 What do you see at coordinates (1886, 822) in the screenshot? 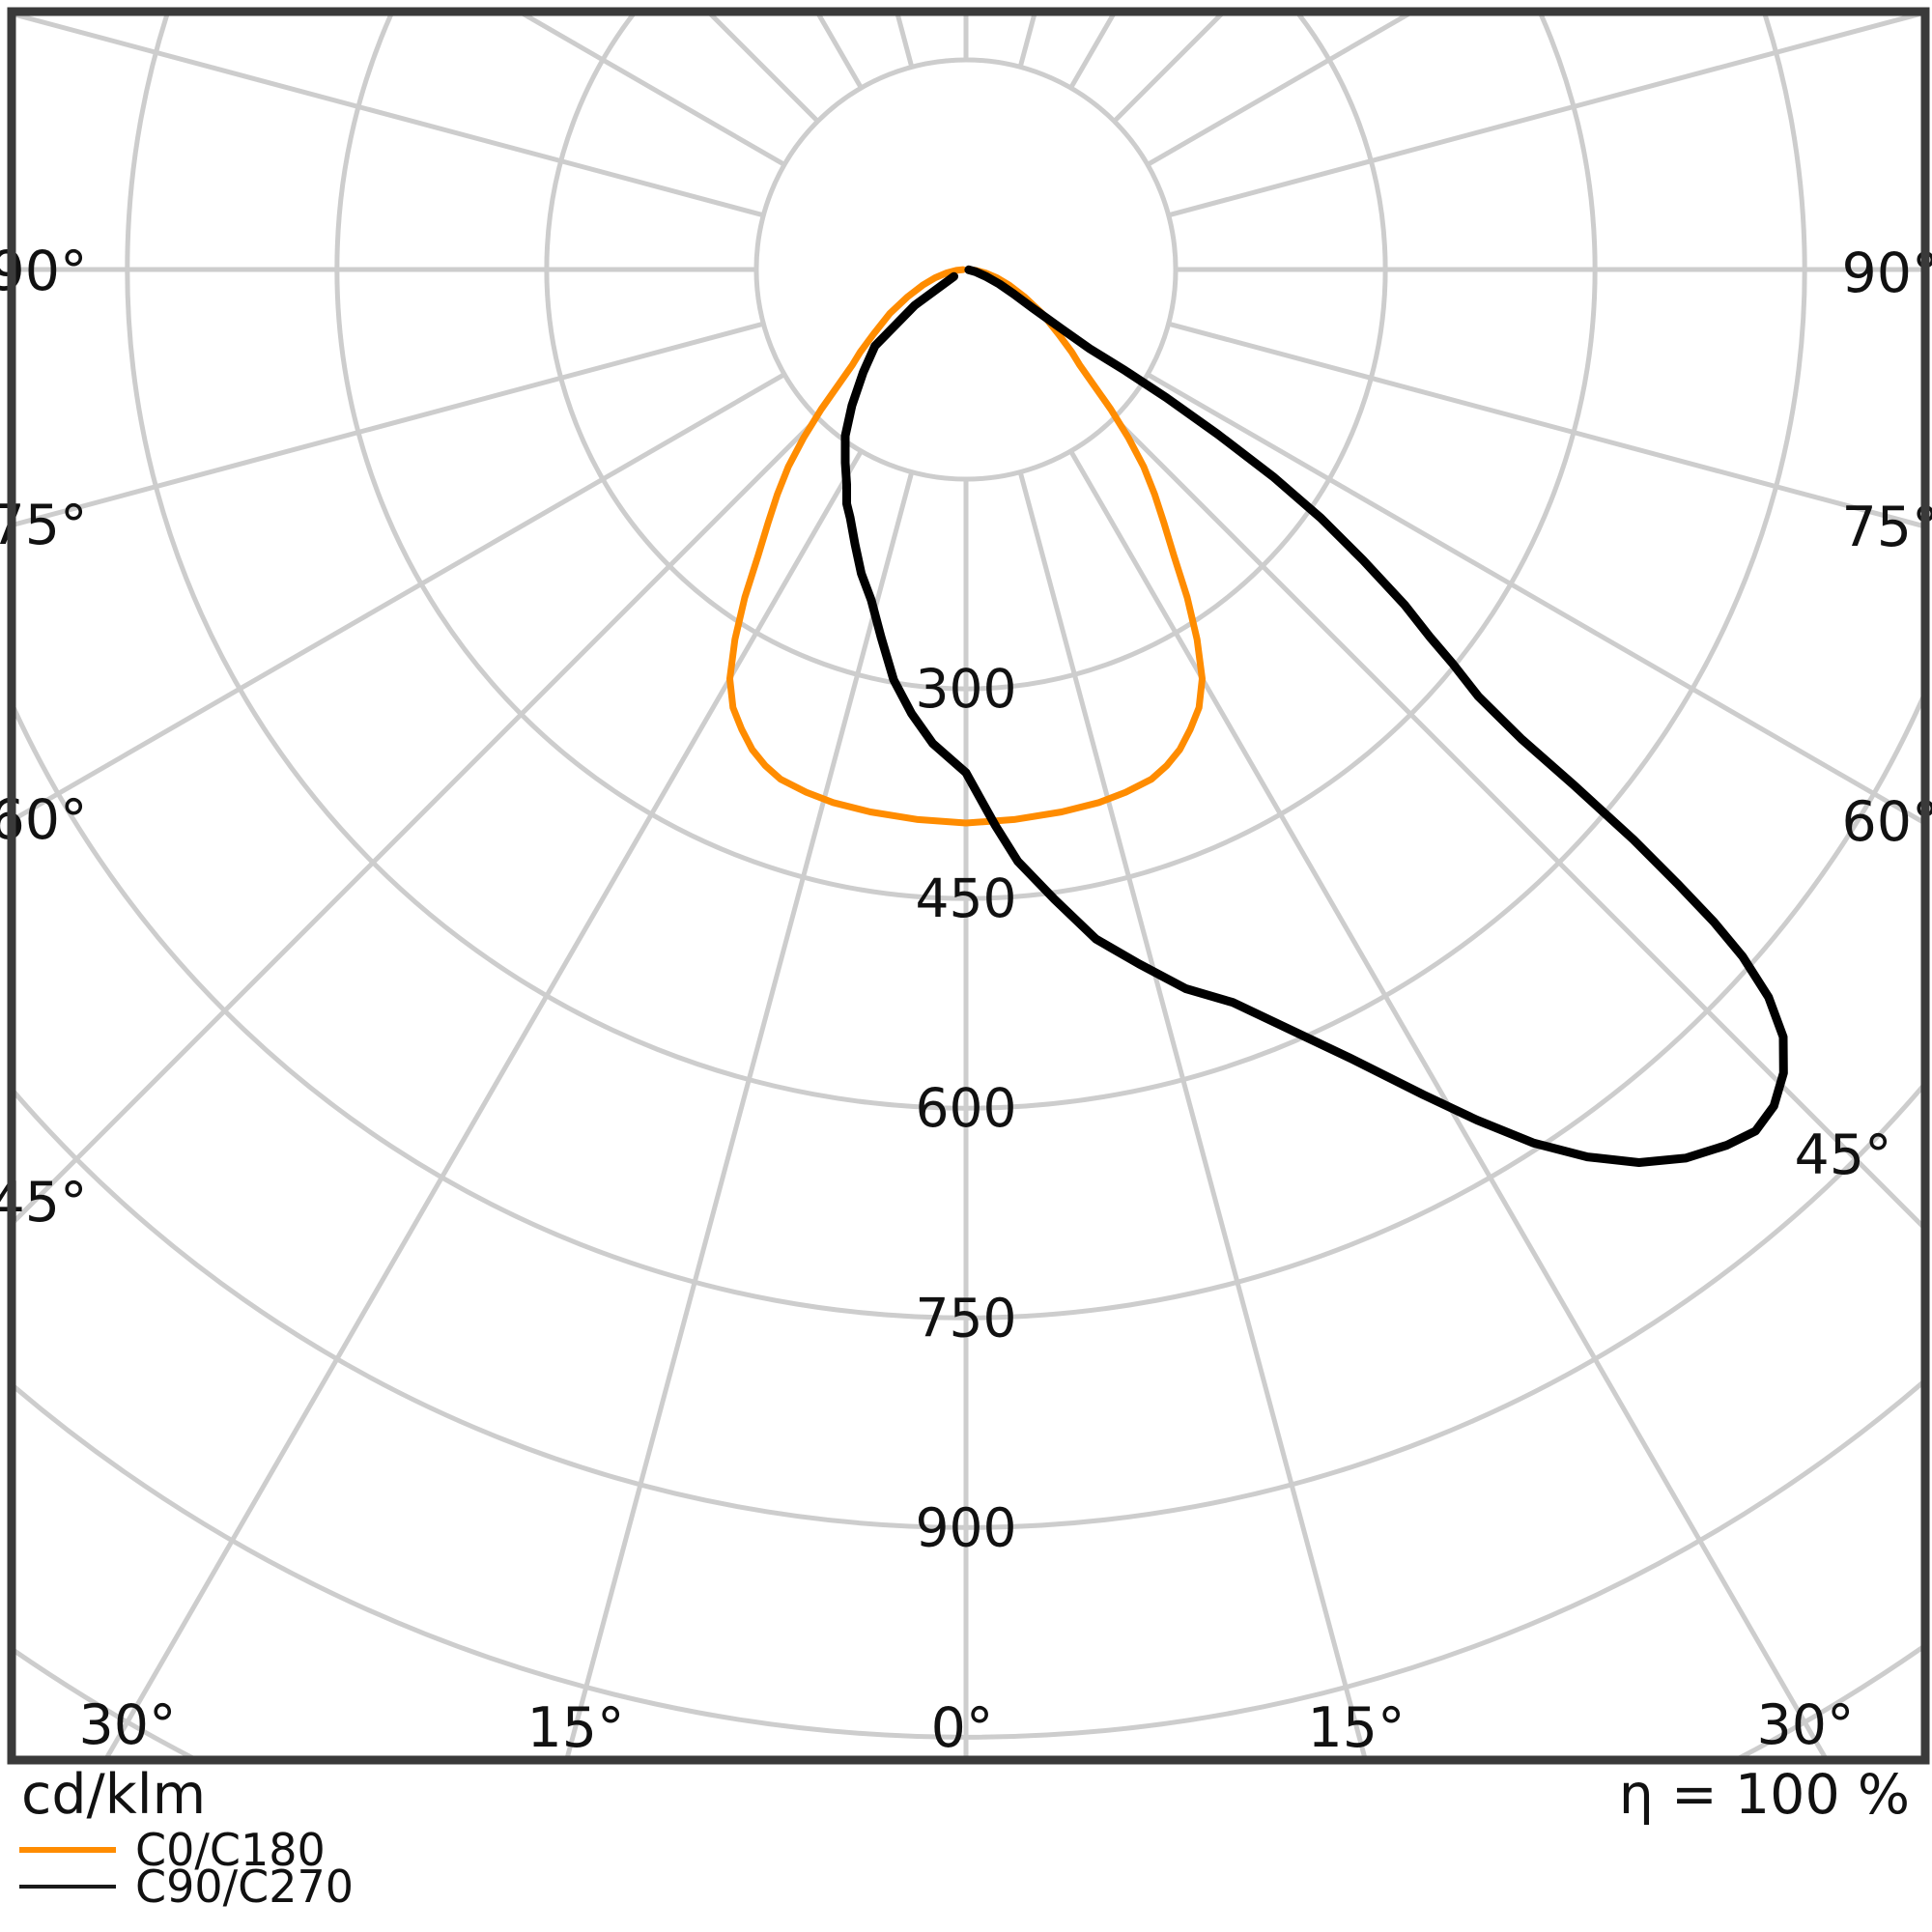
I see `angle-label-6: 60°` at bounding box center [1886, 822].